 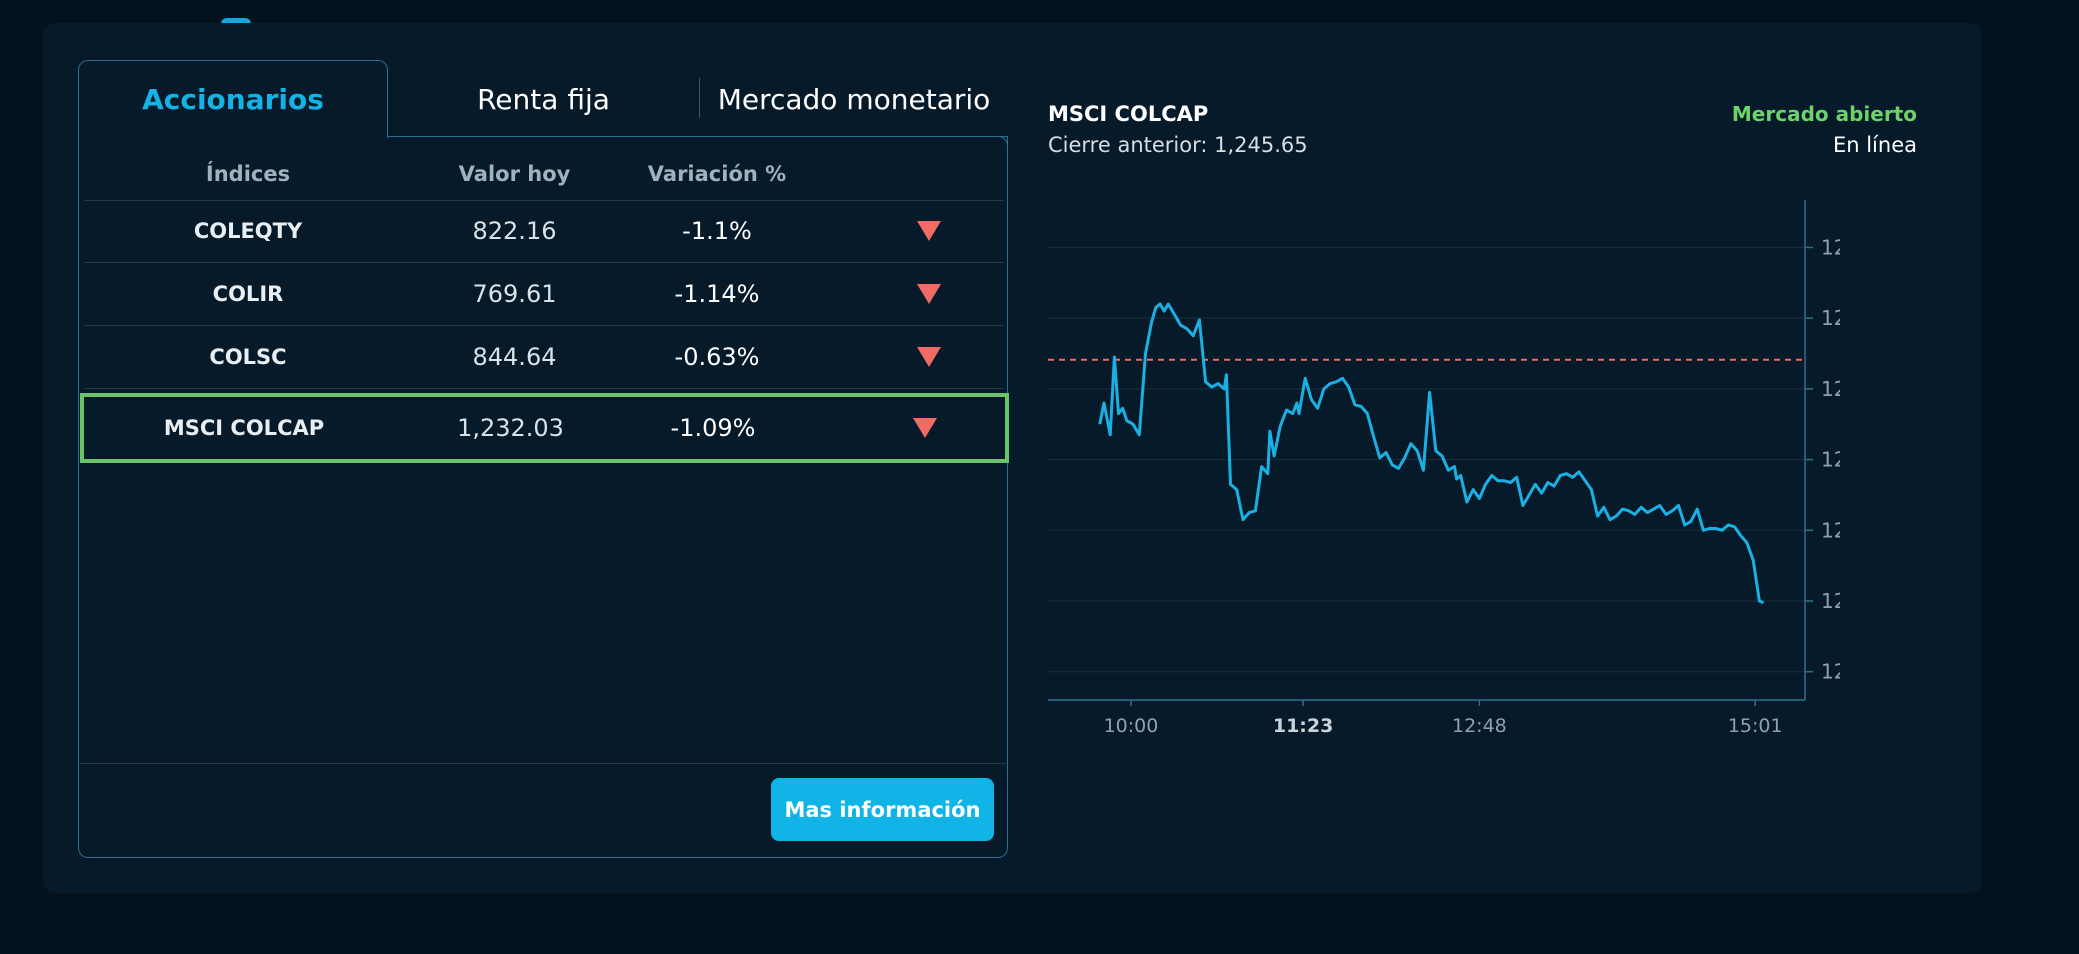 What do you see at coordinates (699, 98) in the screenshot?
I see `tab-separator` at bounding box center [699, 98].